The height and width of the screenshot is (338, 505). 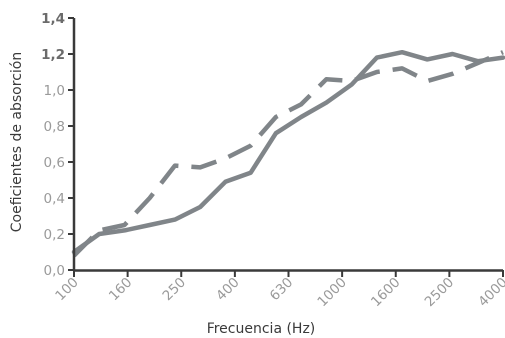 What do you see at coordinates (17, 142) in the screenshot?
I see `y-axis-title: Coeficientes de absorción` at bounding box center [17, 142].